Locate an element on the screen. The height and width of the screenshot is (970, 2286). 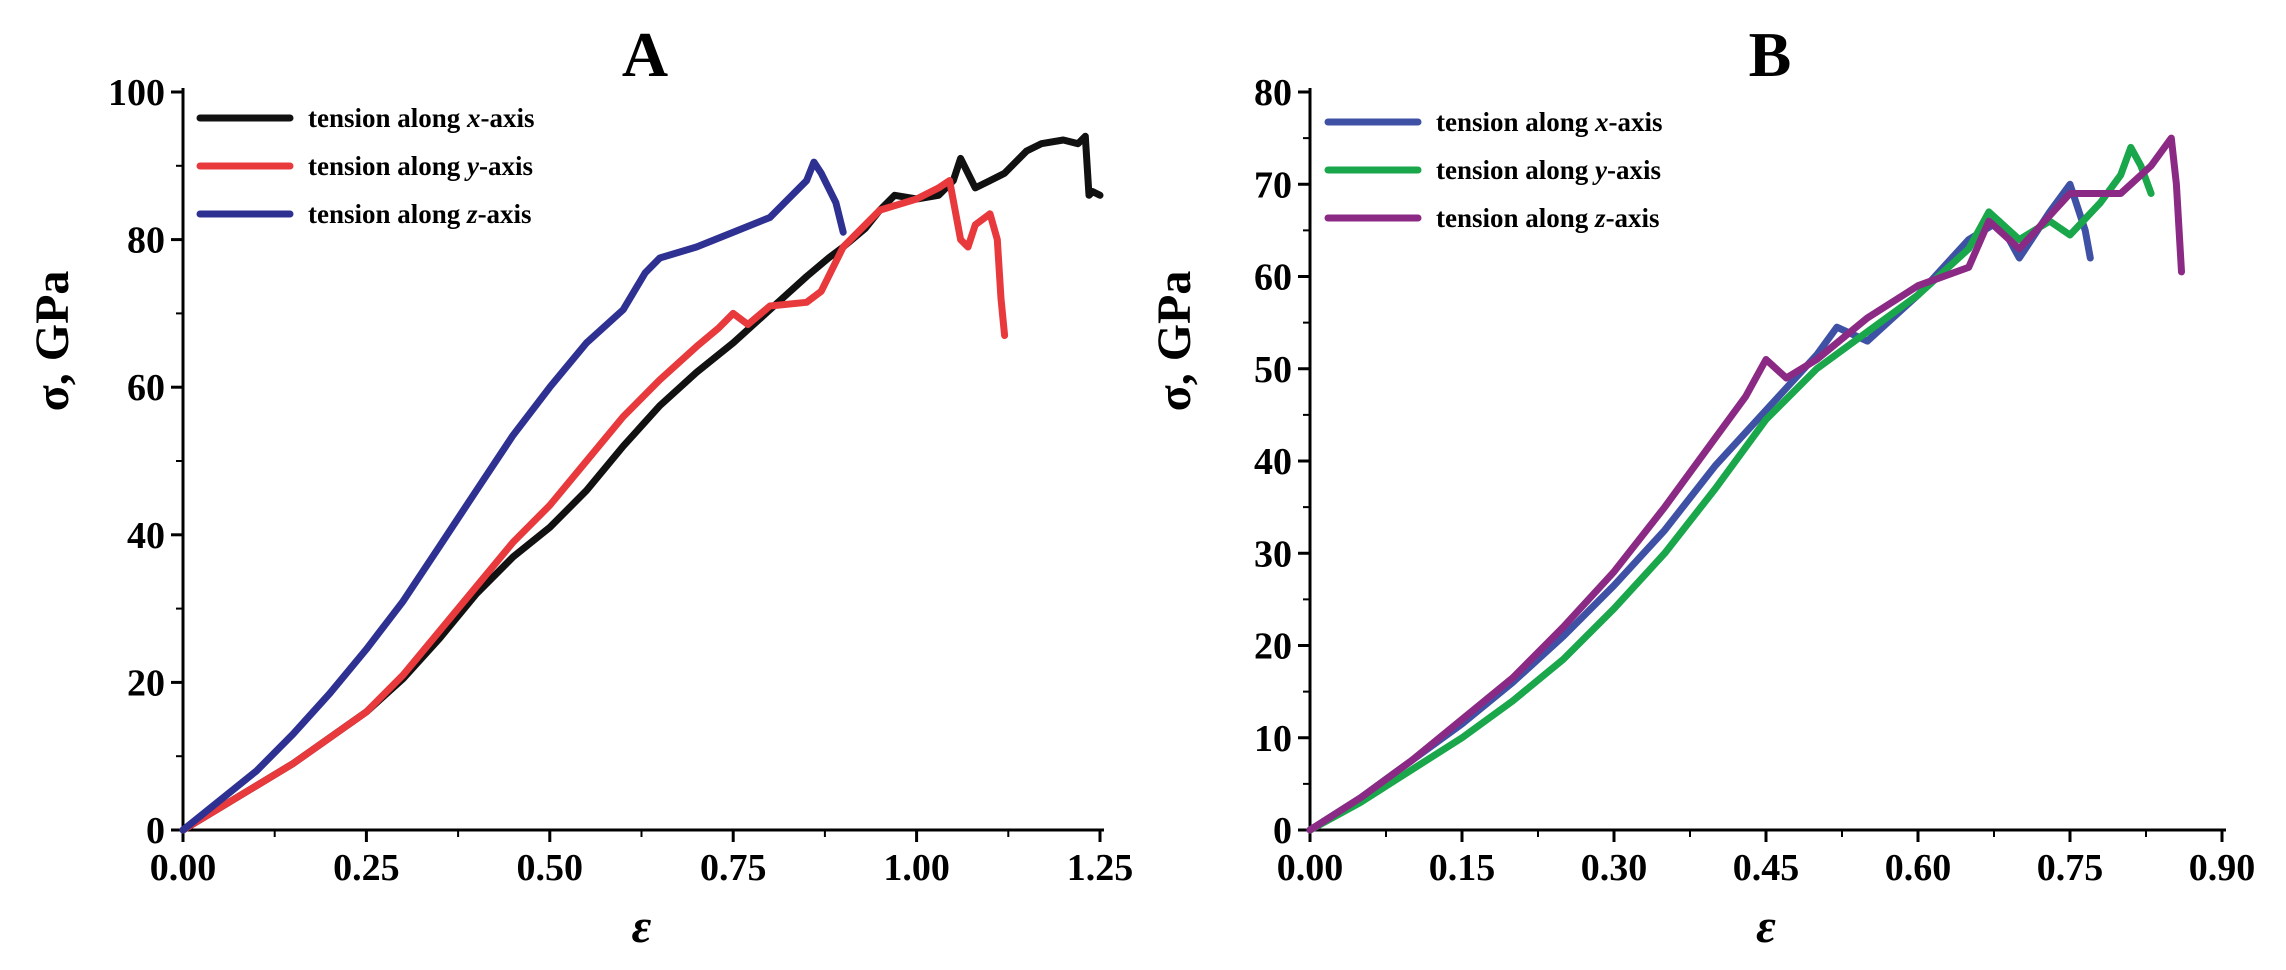
panel-label: B is located at coordinates (1770, 54).